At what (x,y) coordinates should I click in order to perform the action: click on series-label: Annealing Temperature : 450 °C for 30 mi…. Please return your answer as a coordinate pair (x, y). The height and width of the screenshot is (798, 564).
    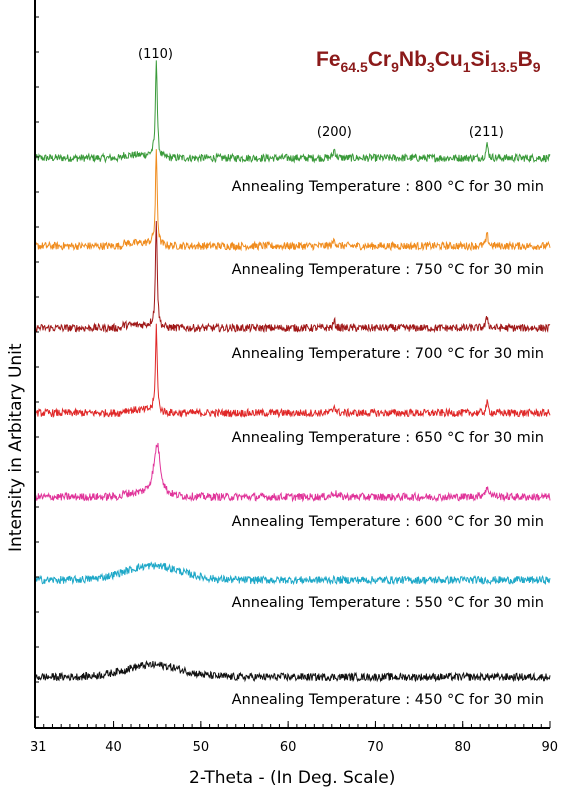
    Looking at the image, I should click on (388, 700).